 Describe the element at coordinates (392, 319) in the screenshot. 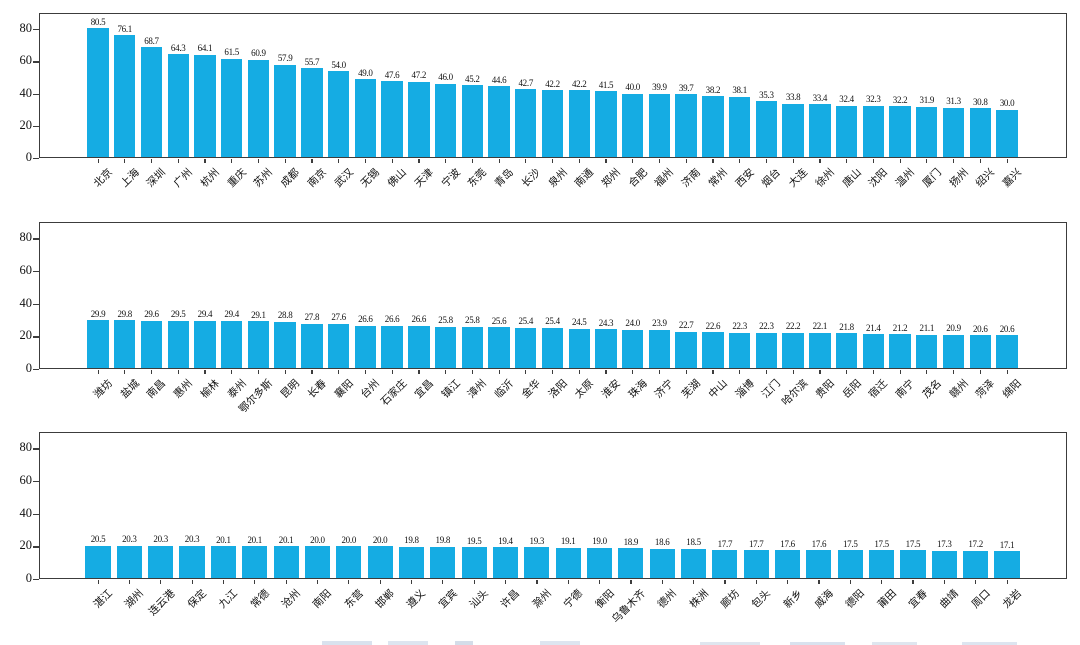

I see `bar-value-label: 26.6` at that location.